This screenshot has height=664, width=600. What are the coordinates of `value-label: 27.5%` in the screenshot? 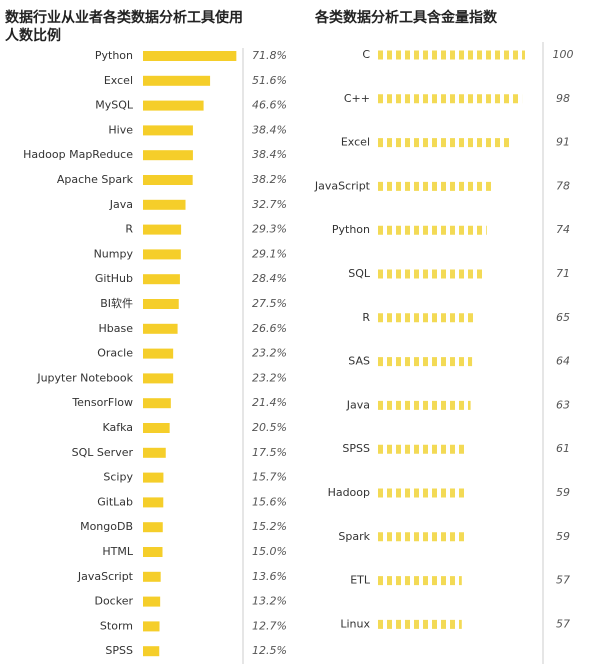 It's located at (269, 303).